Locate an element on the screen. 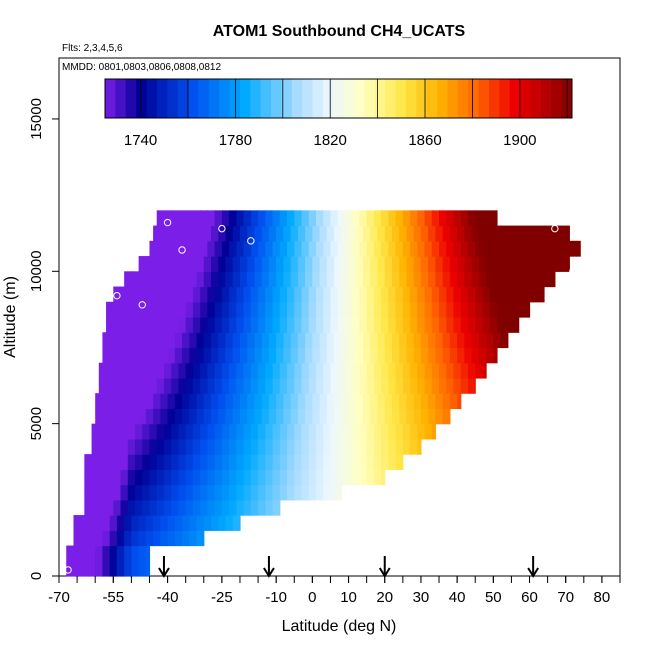 The image size is (650, 650). x-tick-label: 30 is located at coordinates (421, 597).